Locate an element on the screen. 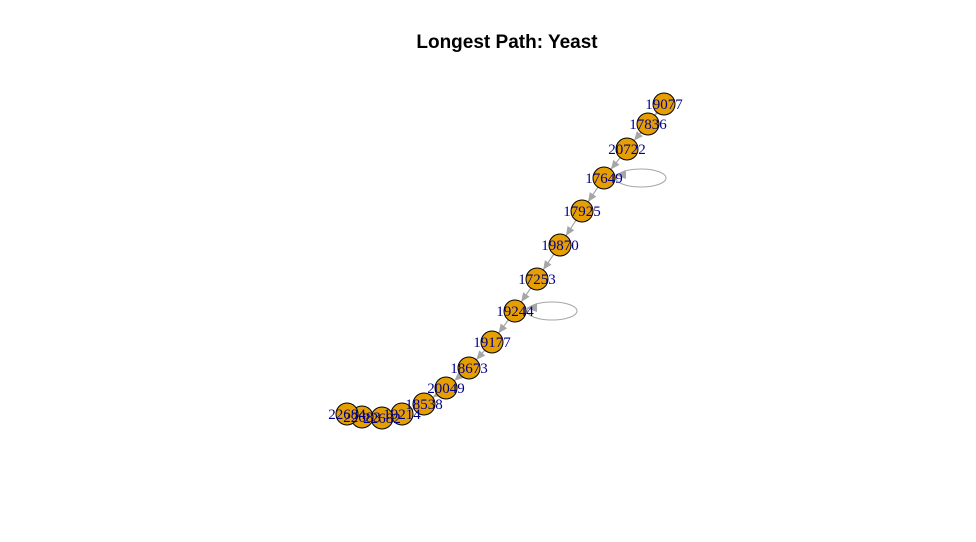 Image resolution: width=976 pixels, height=542 pixels. node-label: 17925 is located at coordinates (582, 212).